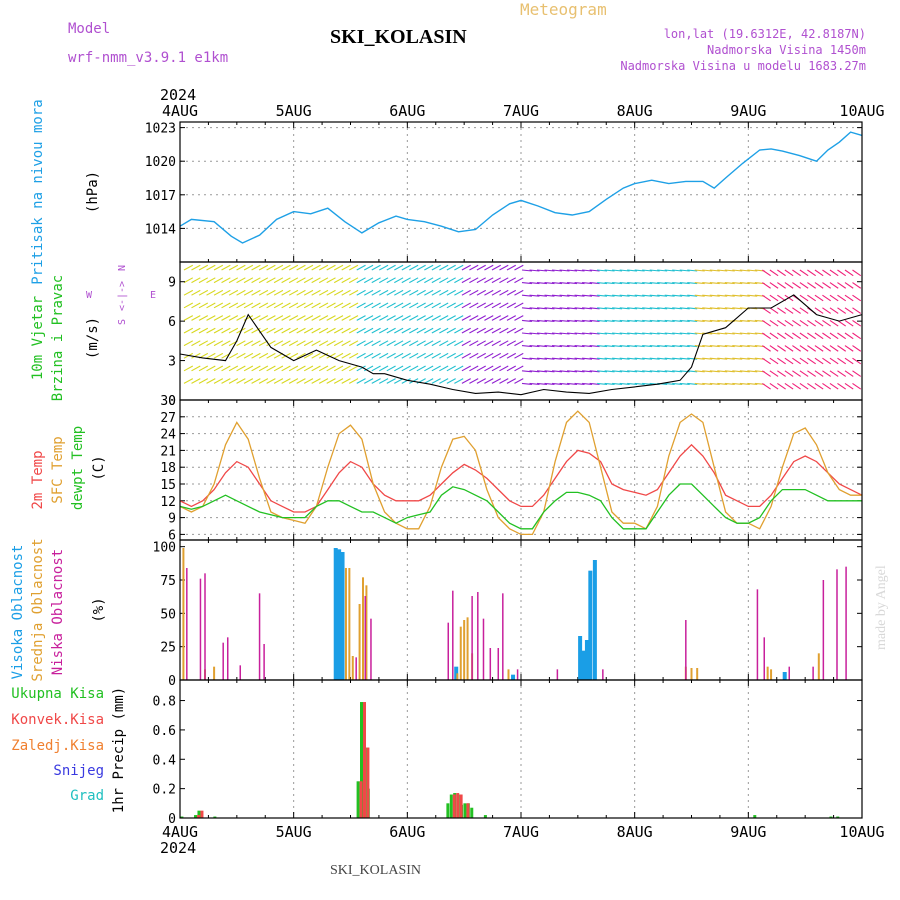 The image size is (900, 900). What do you see at coordinates (168, 485) in the screenshot?
I see `temp-ytick-label: 15` at bounding box center [168, 485].